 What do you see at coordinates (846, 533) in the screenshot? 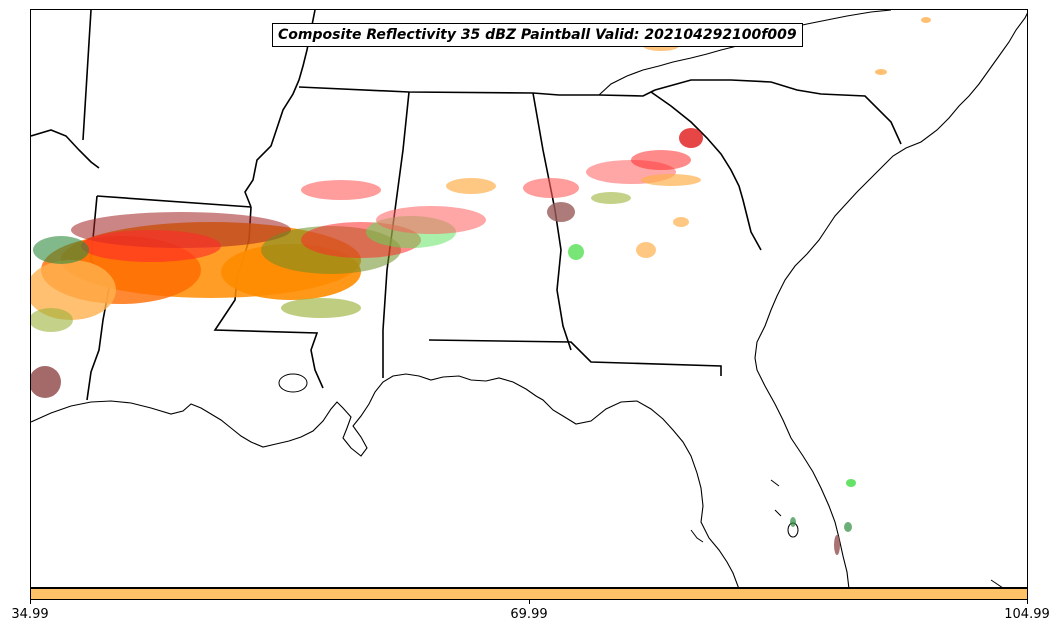
I see `coastline-keys` at bounding box center [846, 533].